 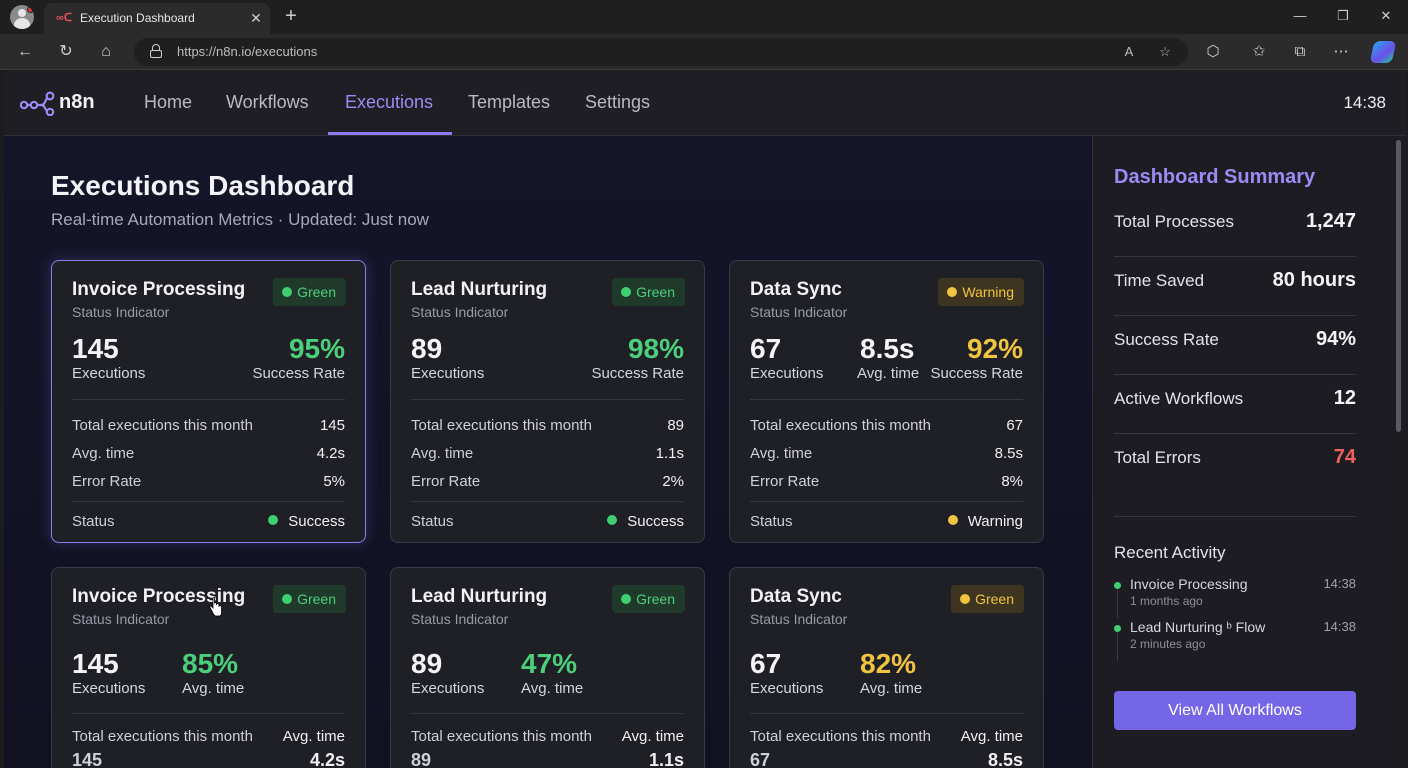 I want to click on read-aloud-icon: A, so click(x=1129, y=51).